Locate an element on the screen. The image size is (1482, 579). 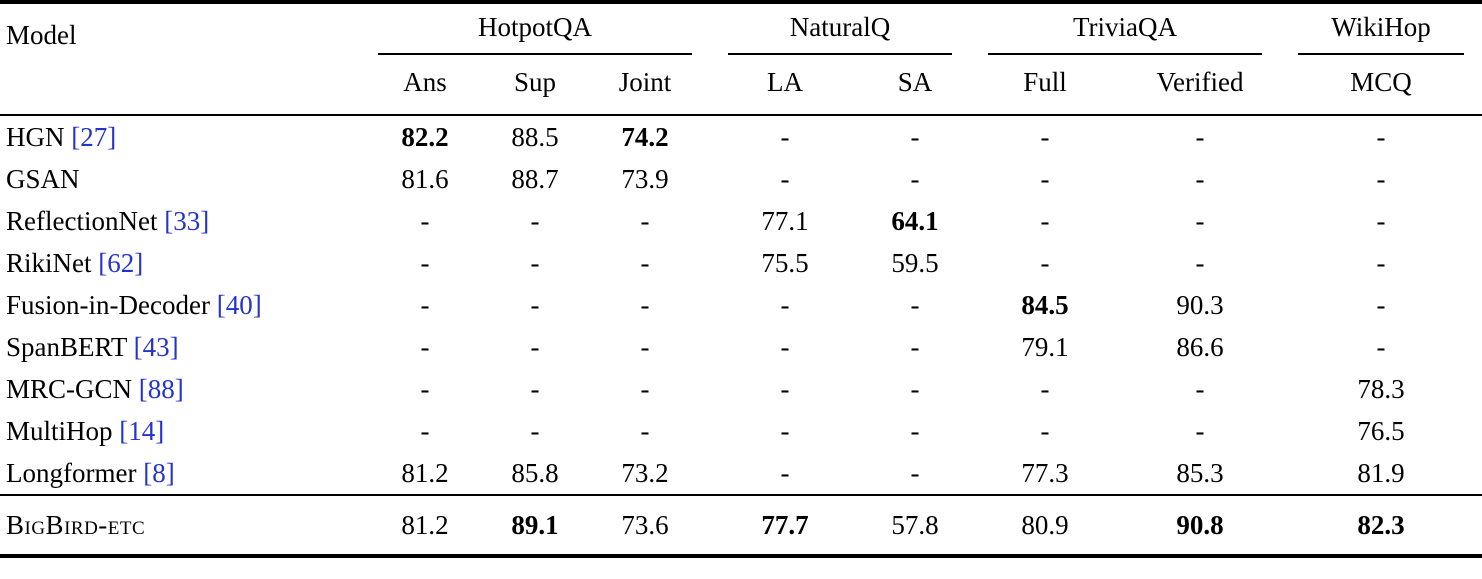
cell-value: 86.6 is located at coordinates (1200, 346).